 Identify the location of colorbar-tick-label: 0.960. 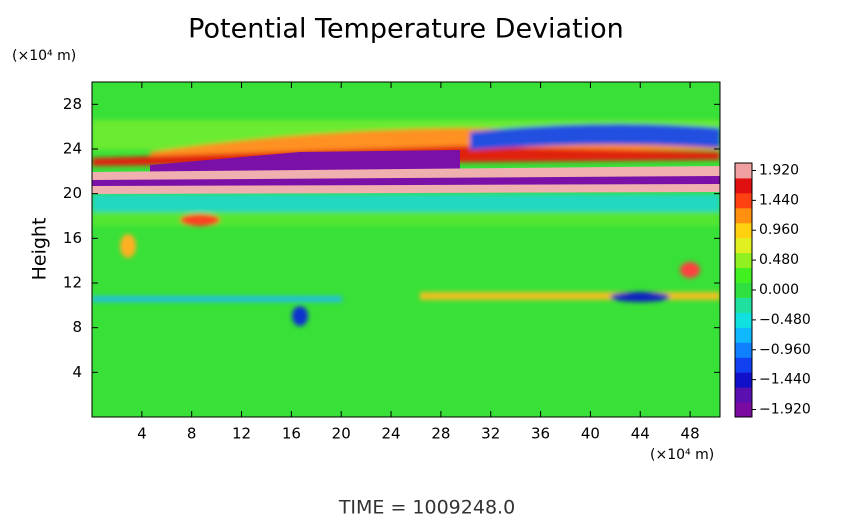
(779, 230).